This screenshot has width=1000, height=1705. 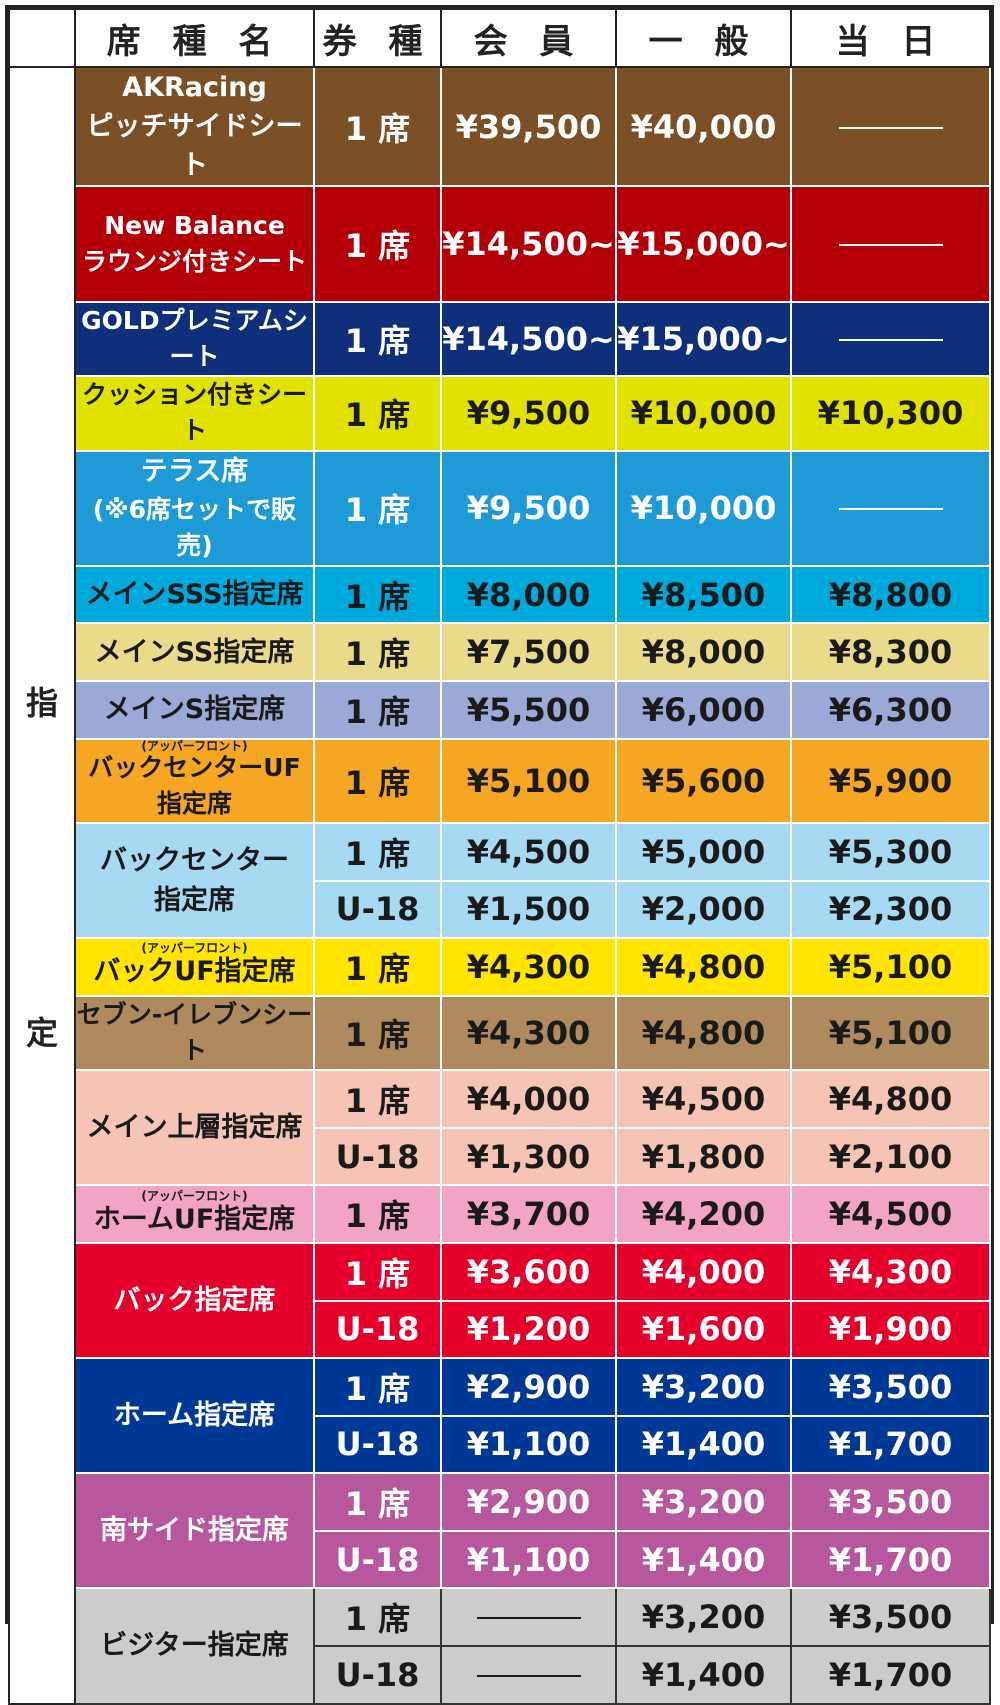 I want to click on seat-name-line: 南サイド指定席, so click(x=194, y=1531).